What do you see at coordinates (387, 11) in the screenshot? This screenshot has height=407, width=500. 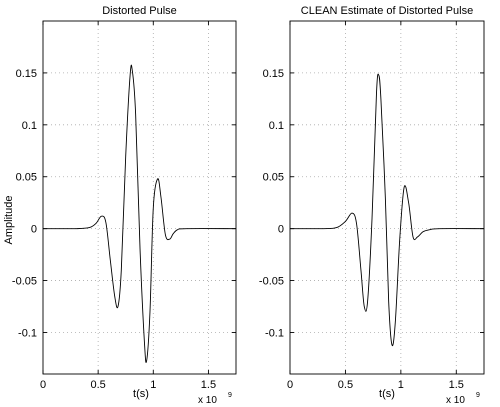 I see `chart-title: CLEAN Estimate of Distorted Pulse` at bounding box center [387, 11].